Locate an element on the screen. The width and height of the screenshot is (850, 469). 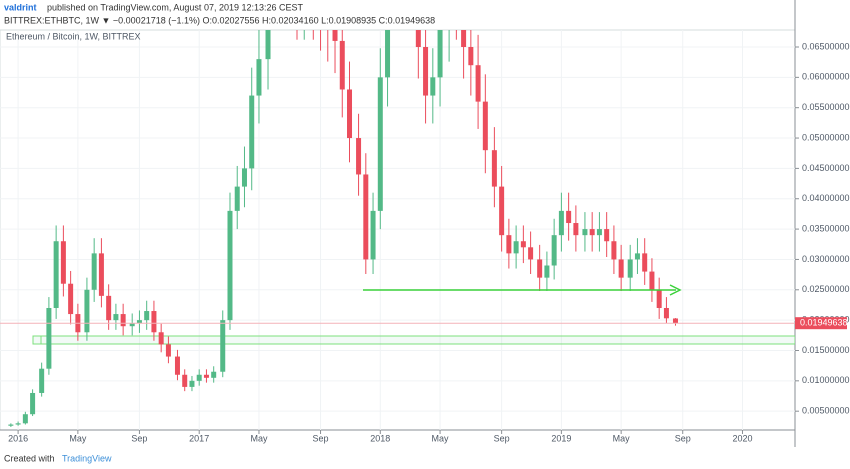
y-tick-label: 0.02500000 is located at coordinates (826, 289).